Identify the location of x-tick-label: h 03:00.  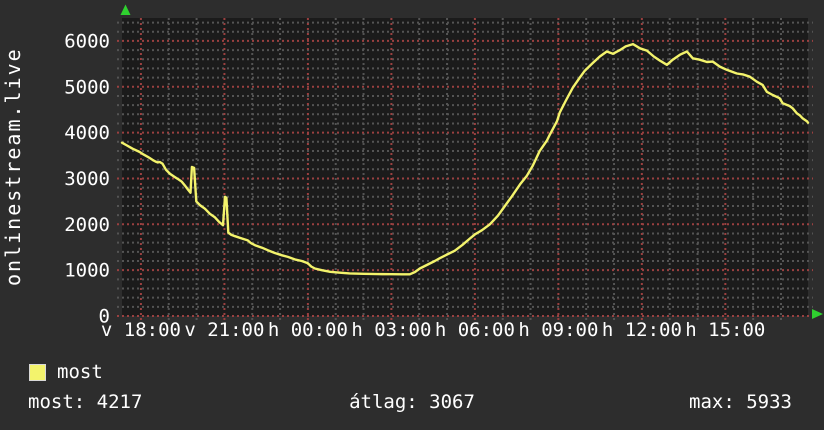
(391, 330).